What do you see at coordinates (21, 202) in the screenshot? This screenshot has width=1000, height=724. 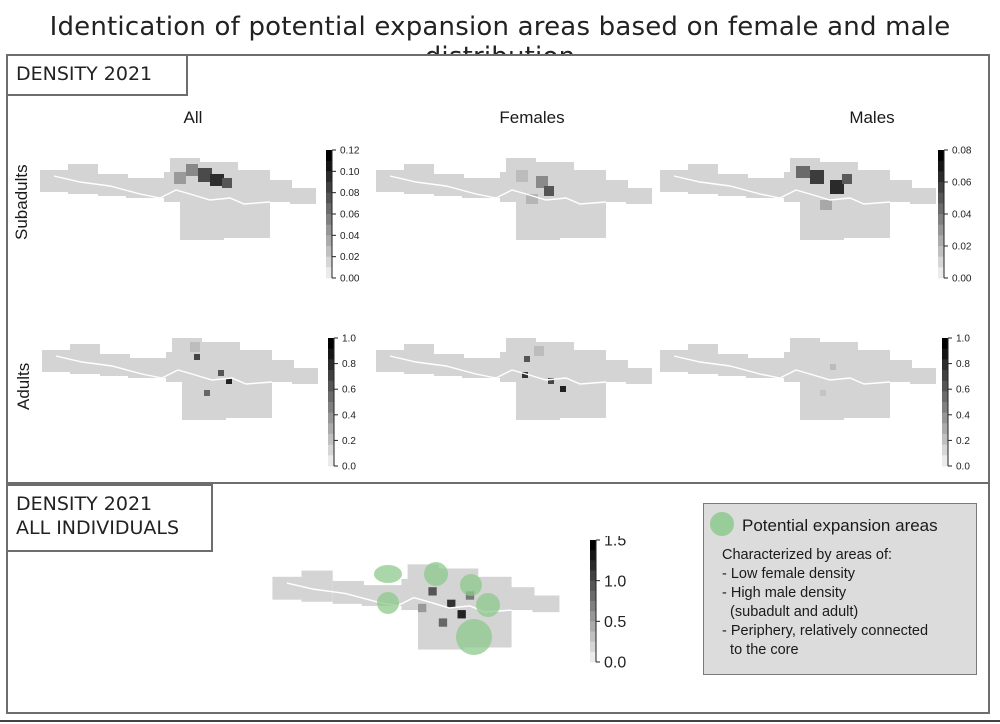 I see `row-header-subadults: Subadults` at bounding box center [21, 202].